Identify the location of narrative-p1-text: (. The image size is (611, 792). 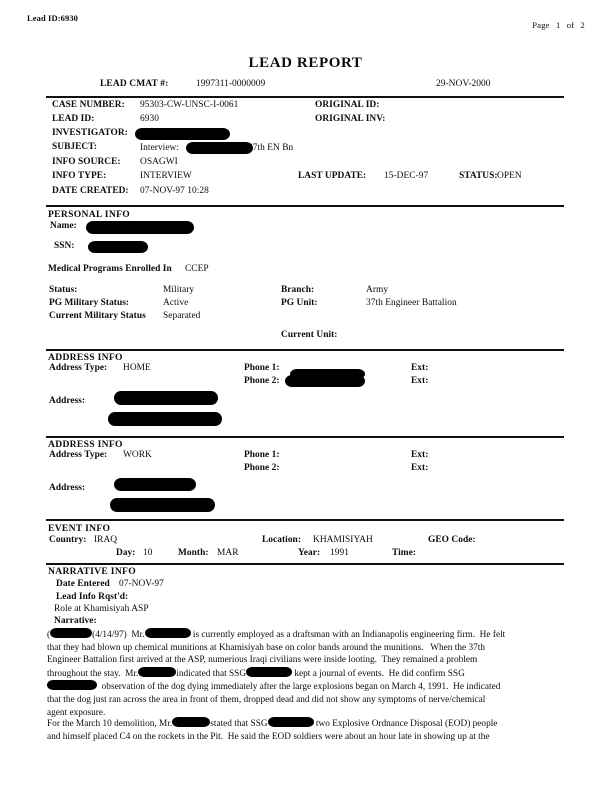
(49, 635).